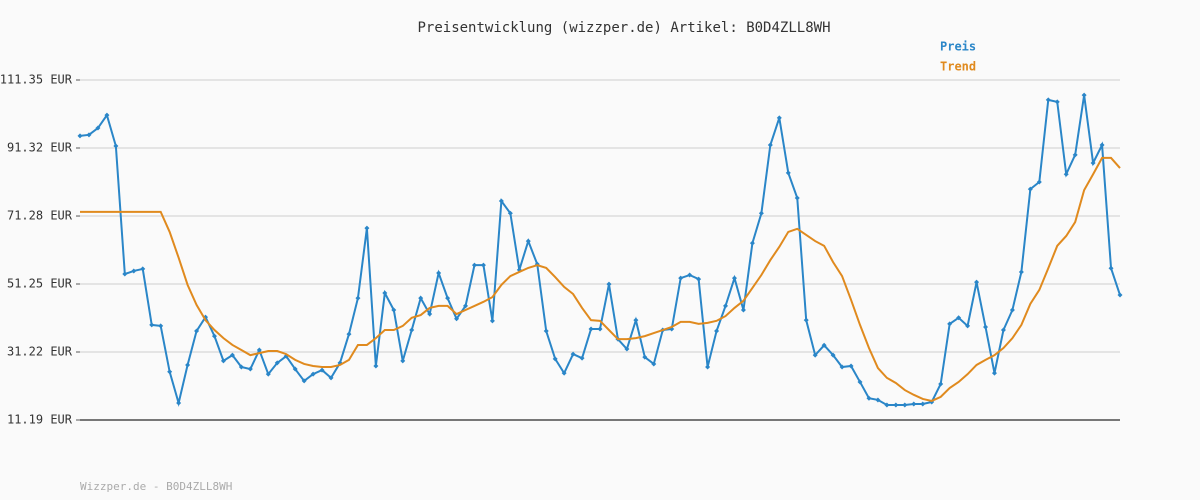  Describe the element at coordinates (156, 486) in the screenshot. I see `footer: Wizzper.de - B0D4ZLL8WH` at that location.